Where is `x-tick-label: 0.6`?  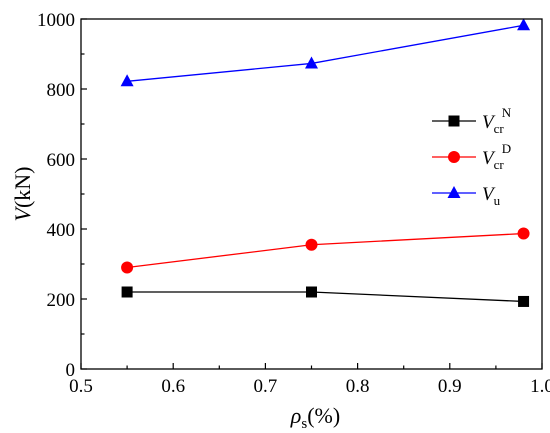
x-tick-label: 0.6 is located at coordinates (173, 386).